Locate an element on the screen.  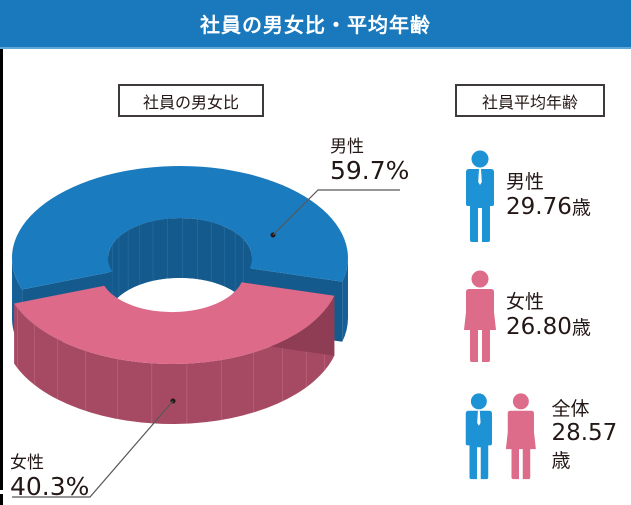
overall-age-name: 全体 is located at coordinates (570, 408).